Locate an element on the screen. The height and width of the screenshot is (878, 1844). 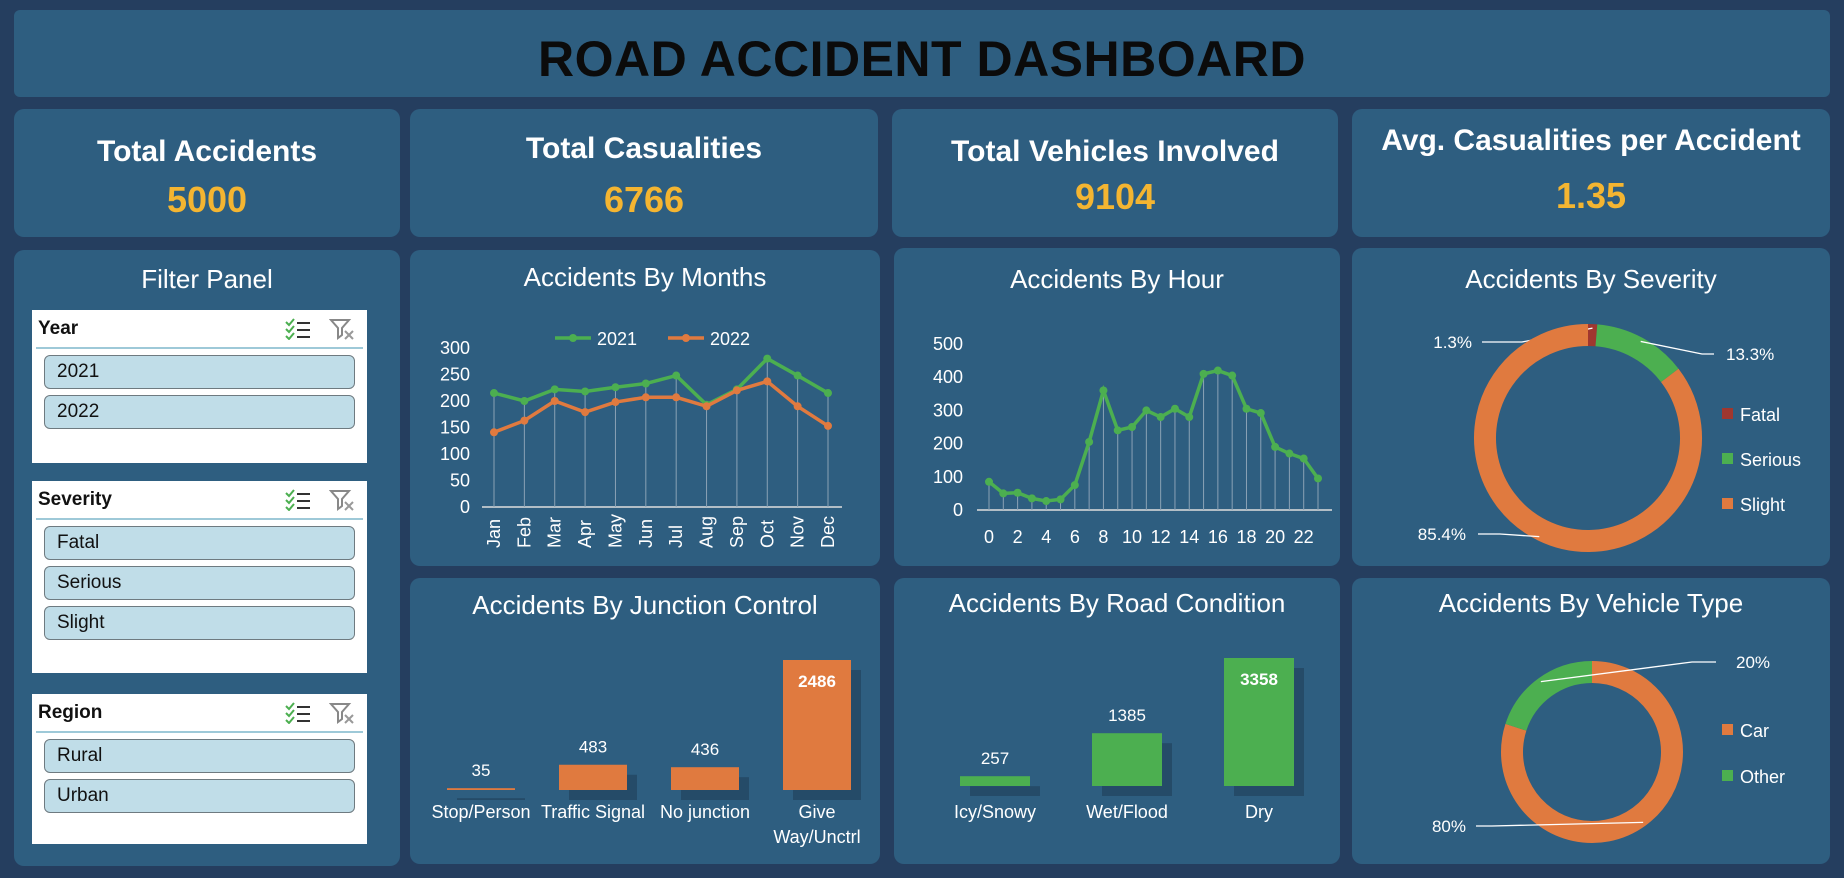
slicer-item-urban: Urban is located at coordinates (199, 796).